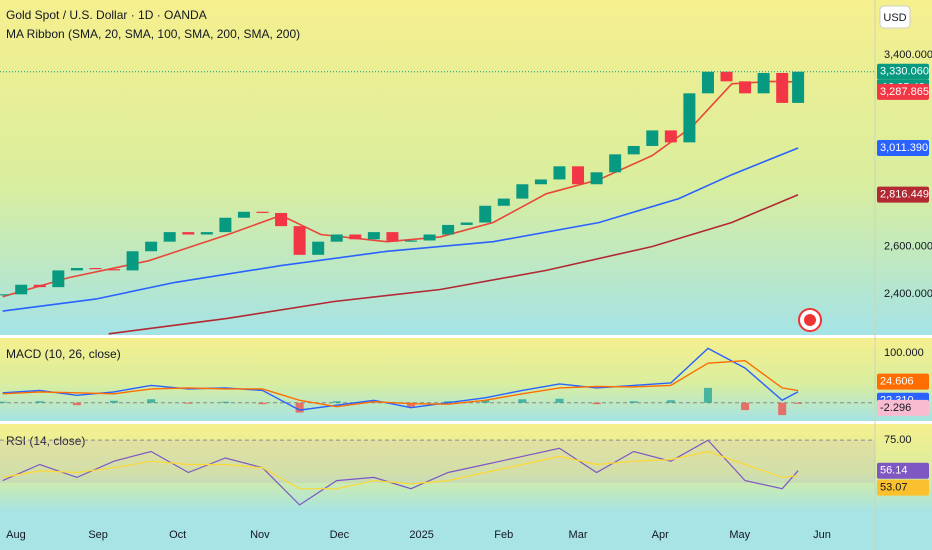 The width and height of the screenshot is (932, 550). What do you see at coordinates (260, 535) in the screenshot?
I see `x-tick-label: Nov` at bounding box center [260, 535].